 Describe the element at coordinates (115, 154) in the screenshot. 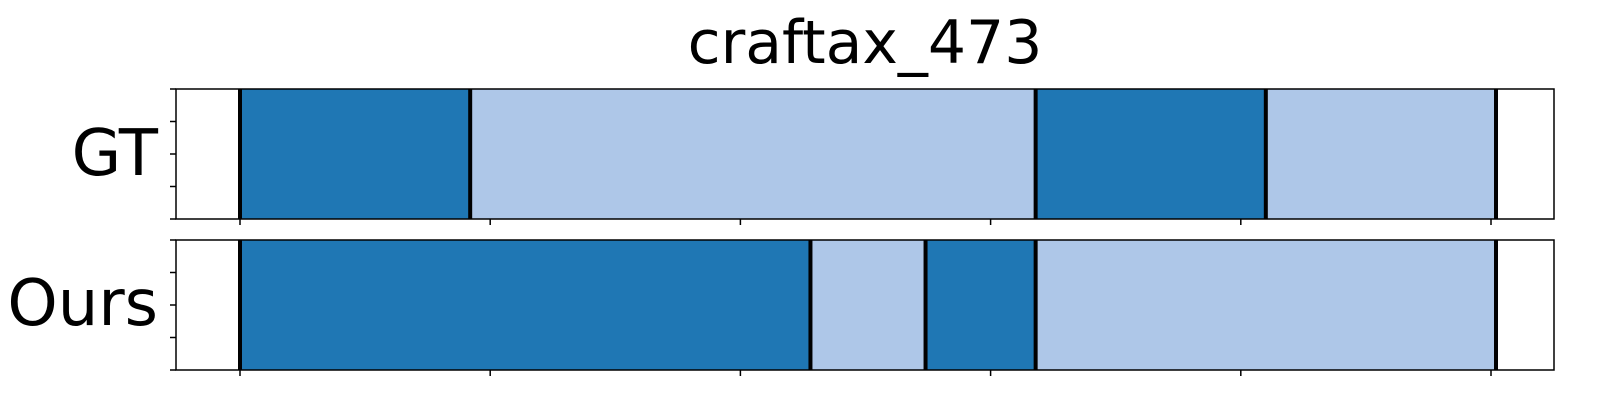

I see `row-label-gt: GT` at that location.